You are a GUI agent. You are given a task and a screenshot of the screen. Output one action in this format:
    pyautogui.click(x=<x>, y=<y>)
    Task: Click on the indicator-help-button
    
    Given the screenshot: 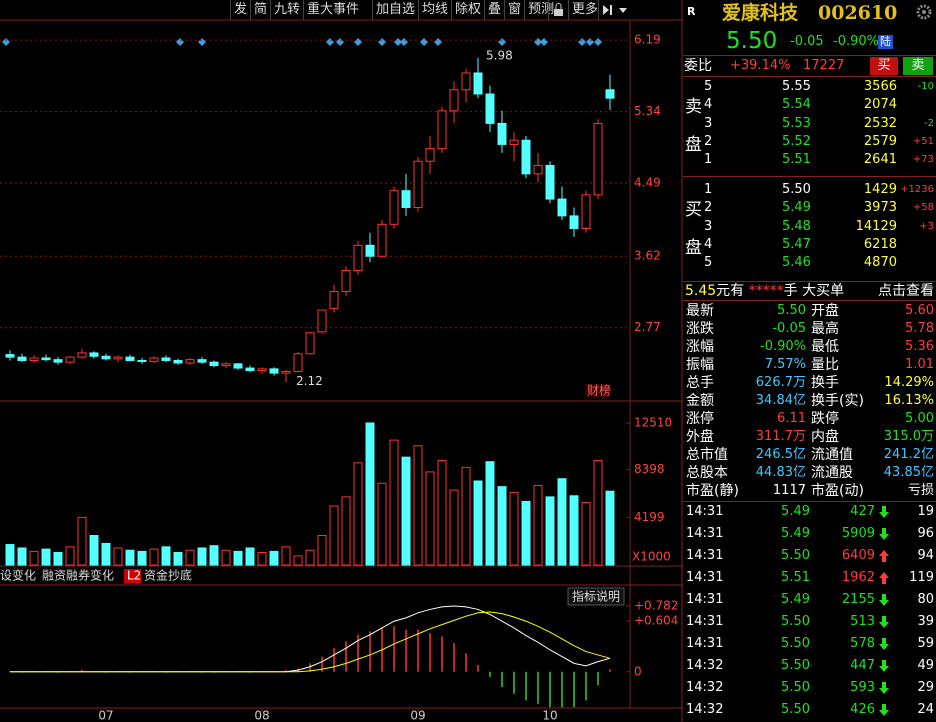 What is the action you would take?
    pyautogui.click(x=596, y=596)
    